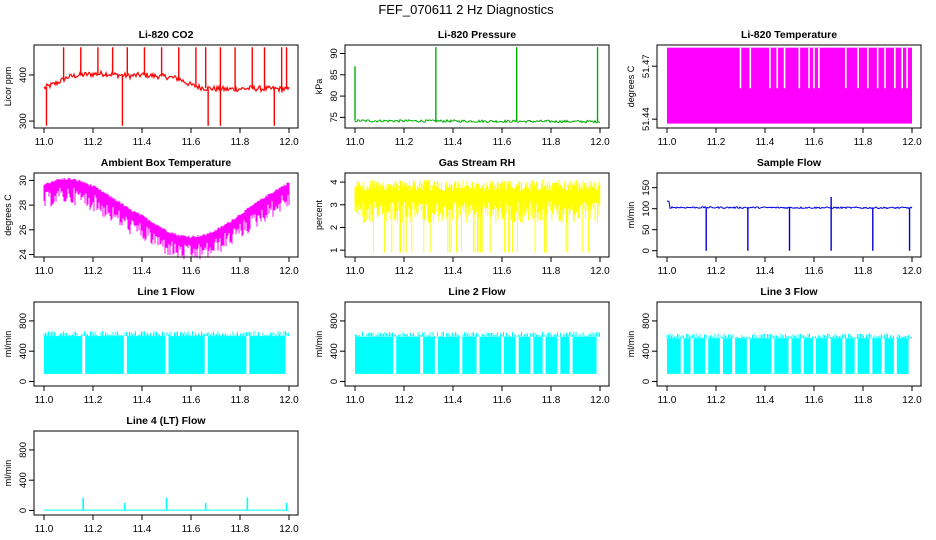 The height and width of the screenshot is (540, 936). I want to click on y-tick-label: 24, so click(23, 254).